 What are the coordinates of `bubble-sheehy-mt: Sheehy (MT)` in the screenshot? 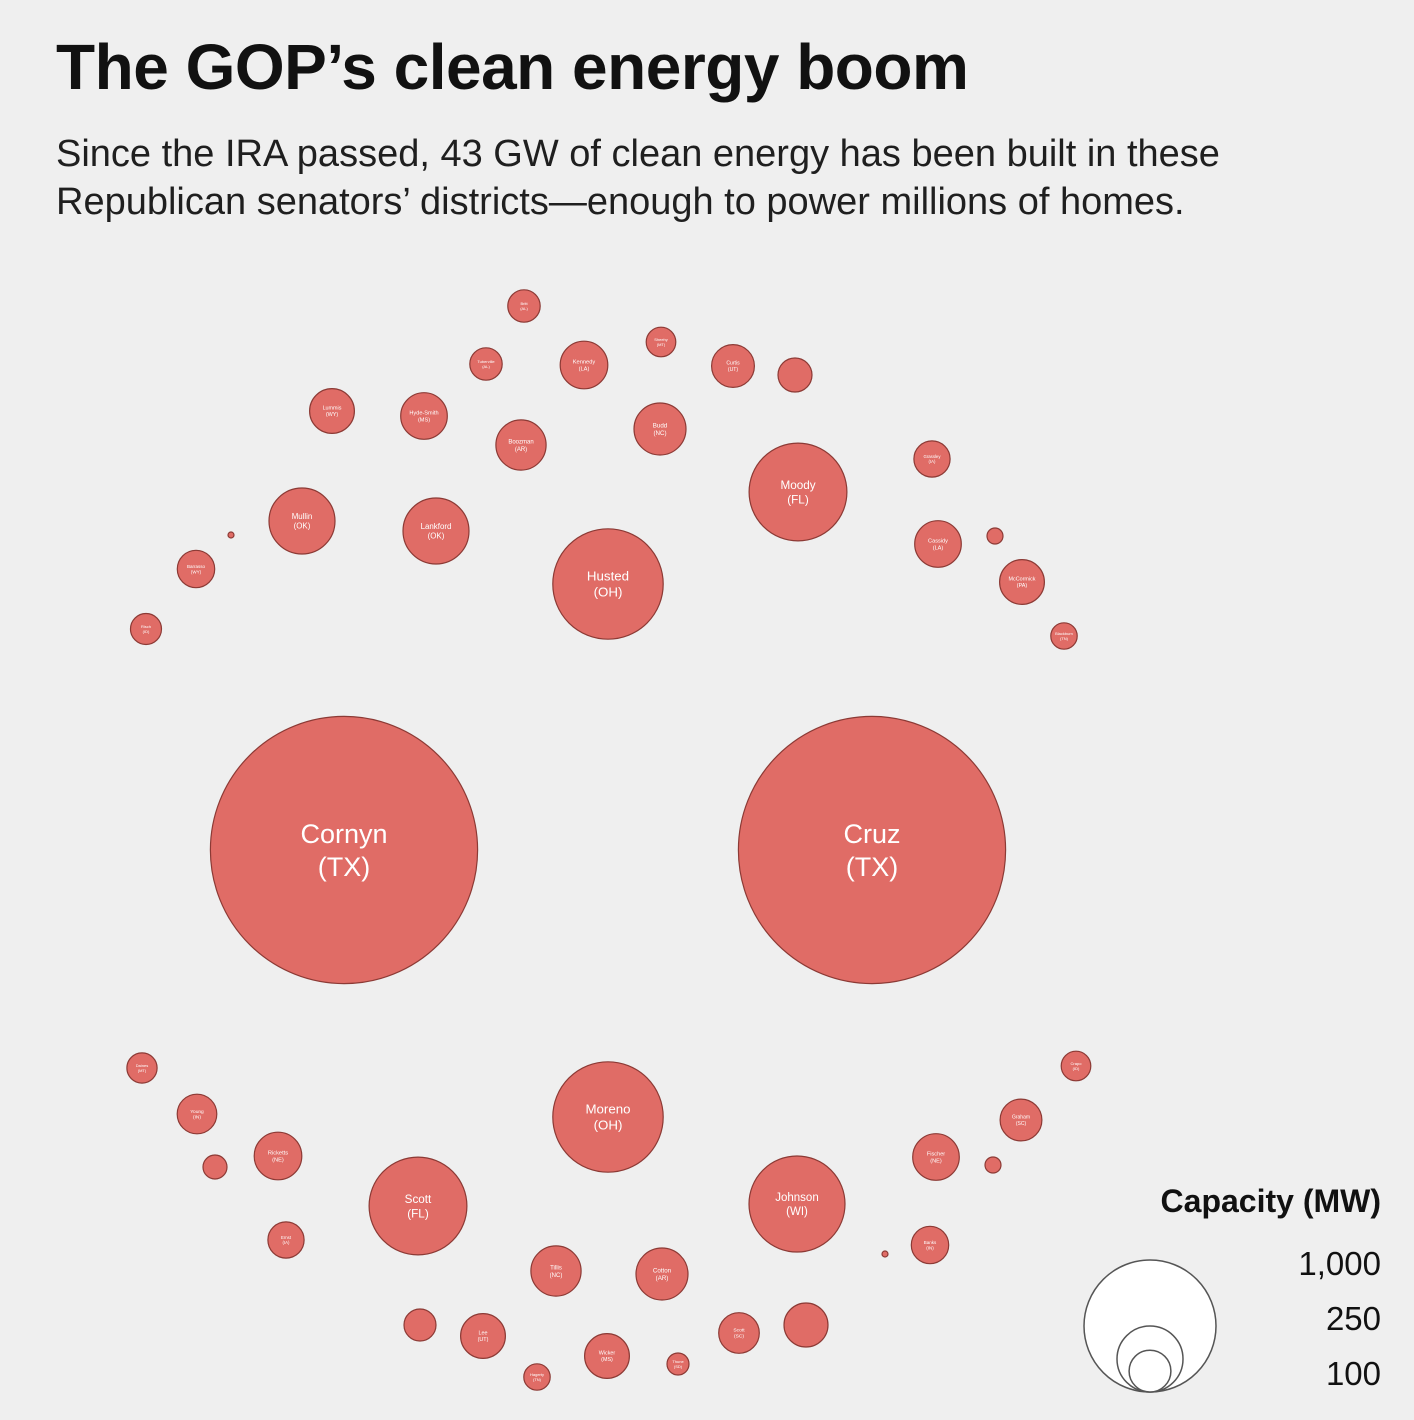 It's located at (661, 342).